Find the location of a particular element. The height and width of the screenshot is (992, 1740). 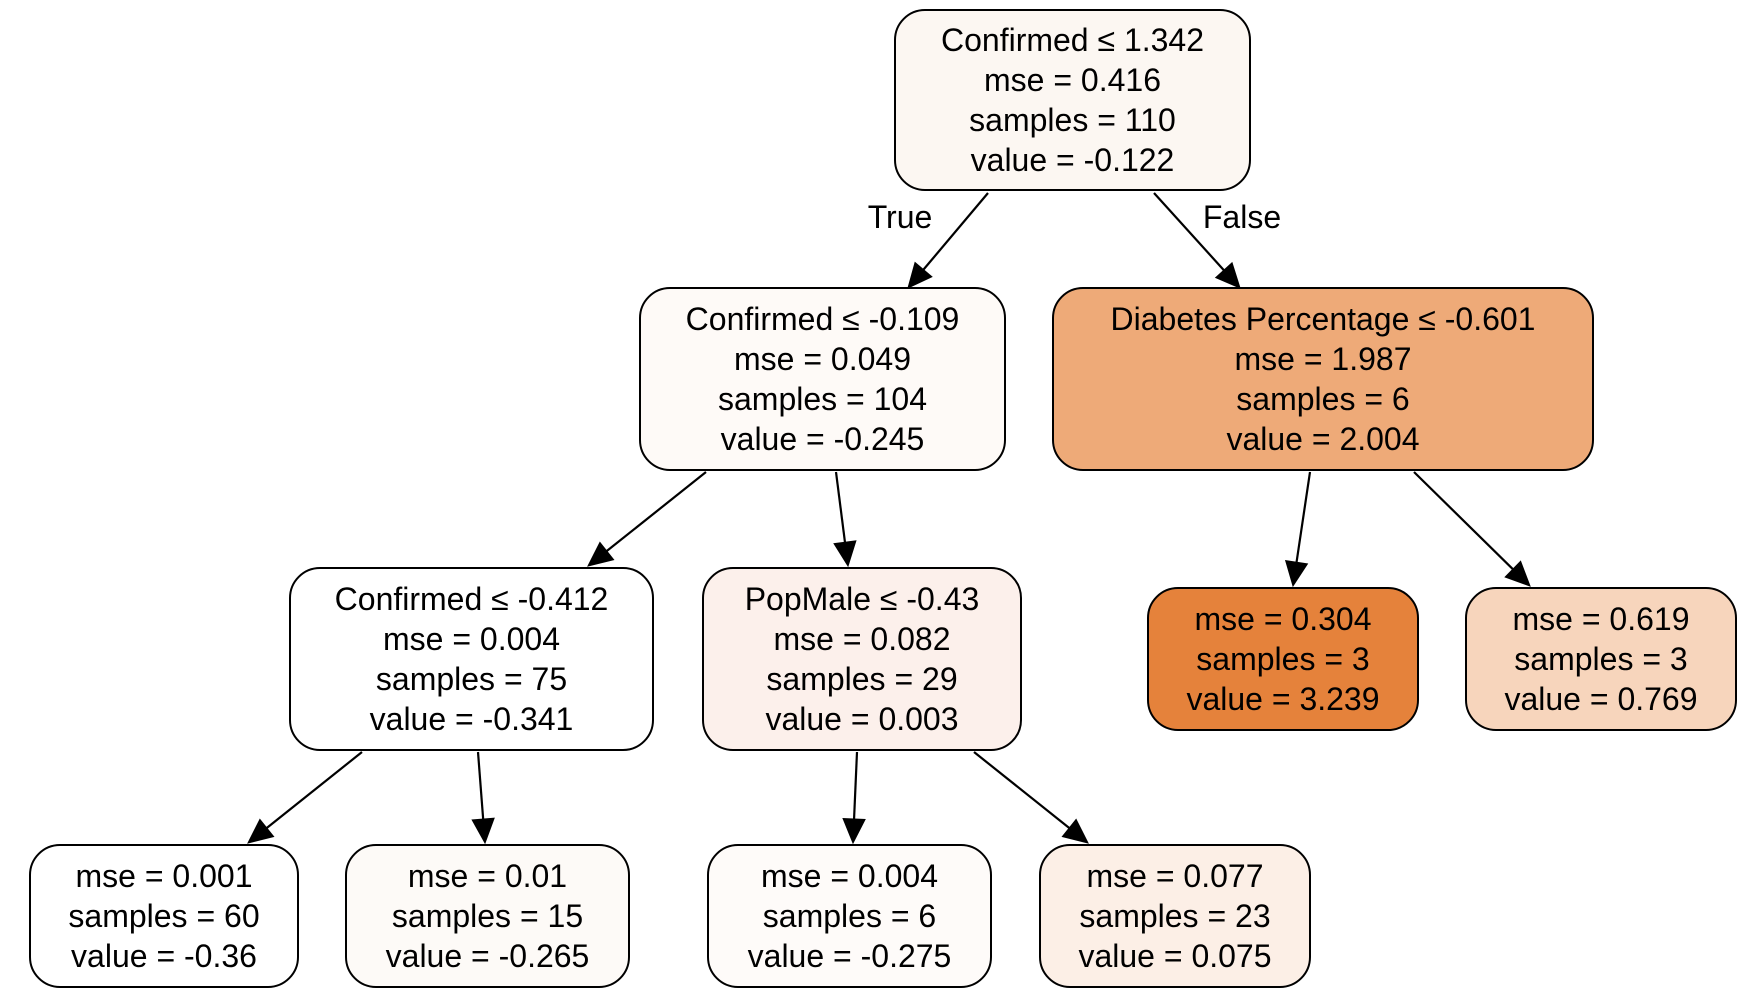

node-text-line: samples = 75 is located at coordinates (471, 679).